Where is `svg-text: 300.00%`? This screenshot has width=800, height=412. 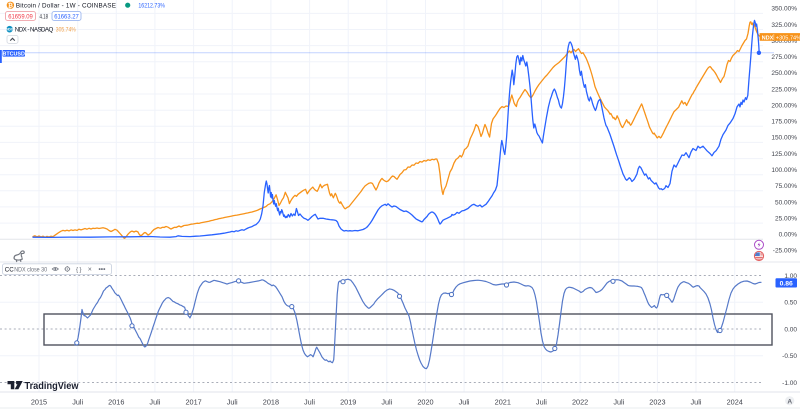
svg-text: 300.00% is located at coordinates (784, 41).